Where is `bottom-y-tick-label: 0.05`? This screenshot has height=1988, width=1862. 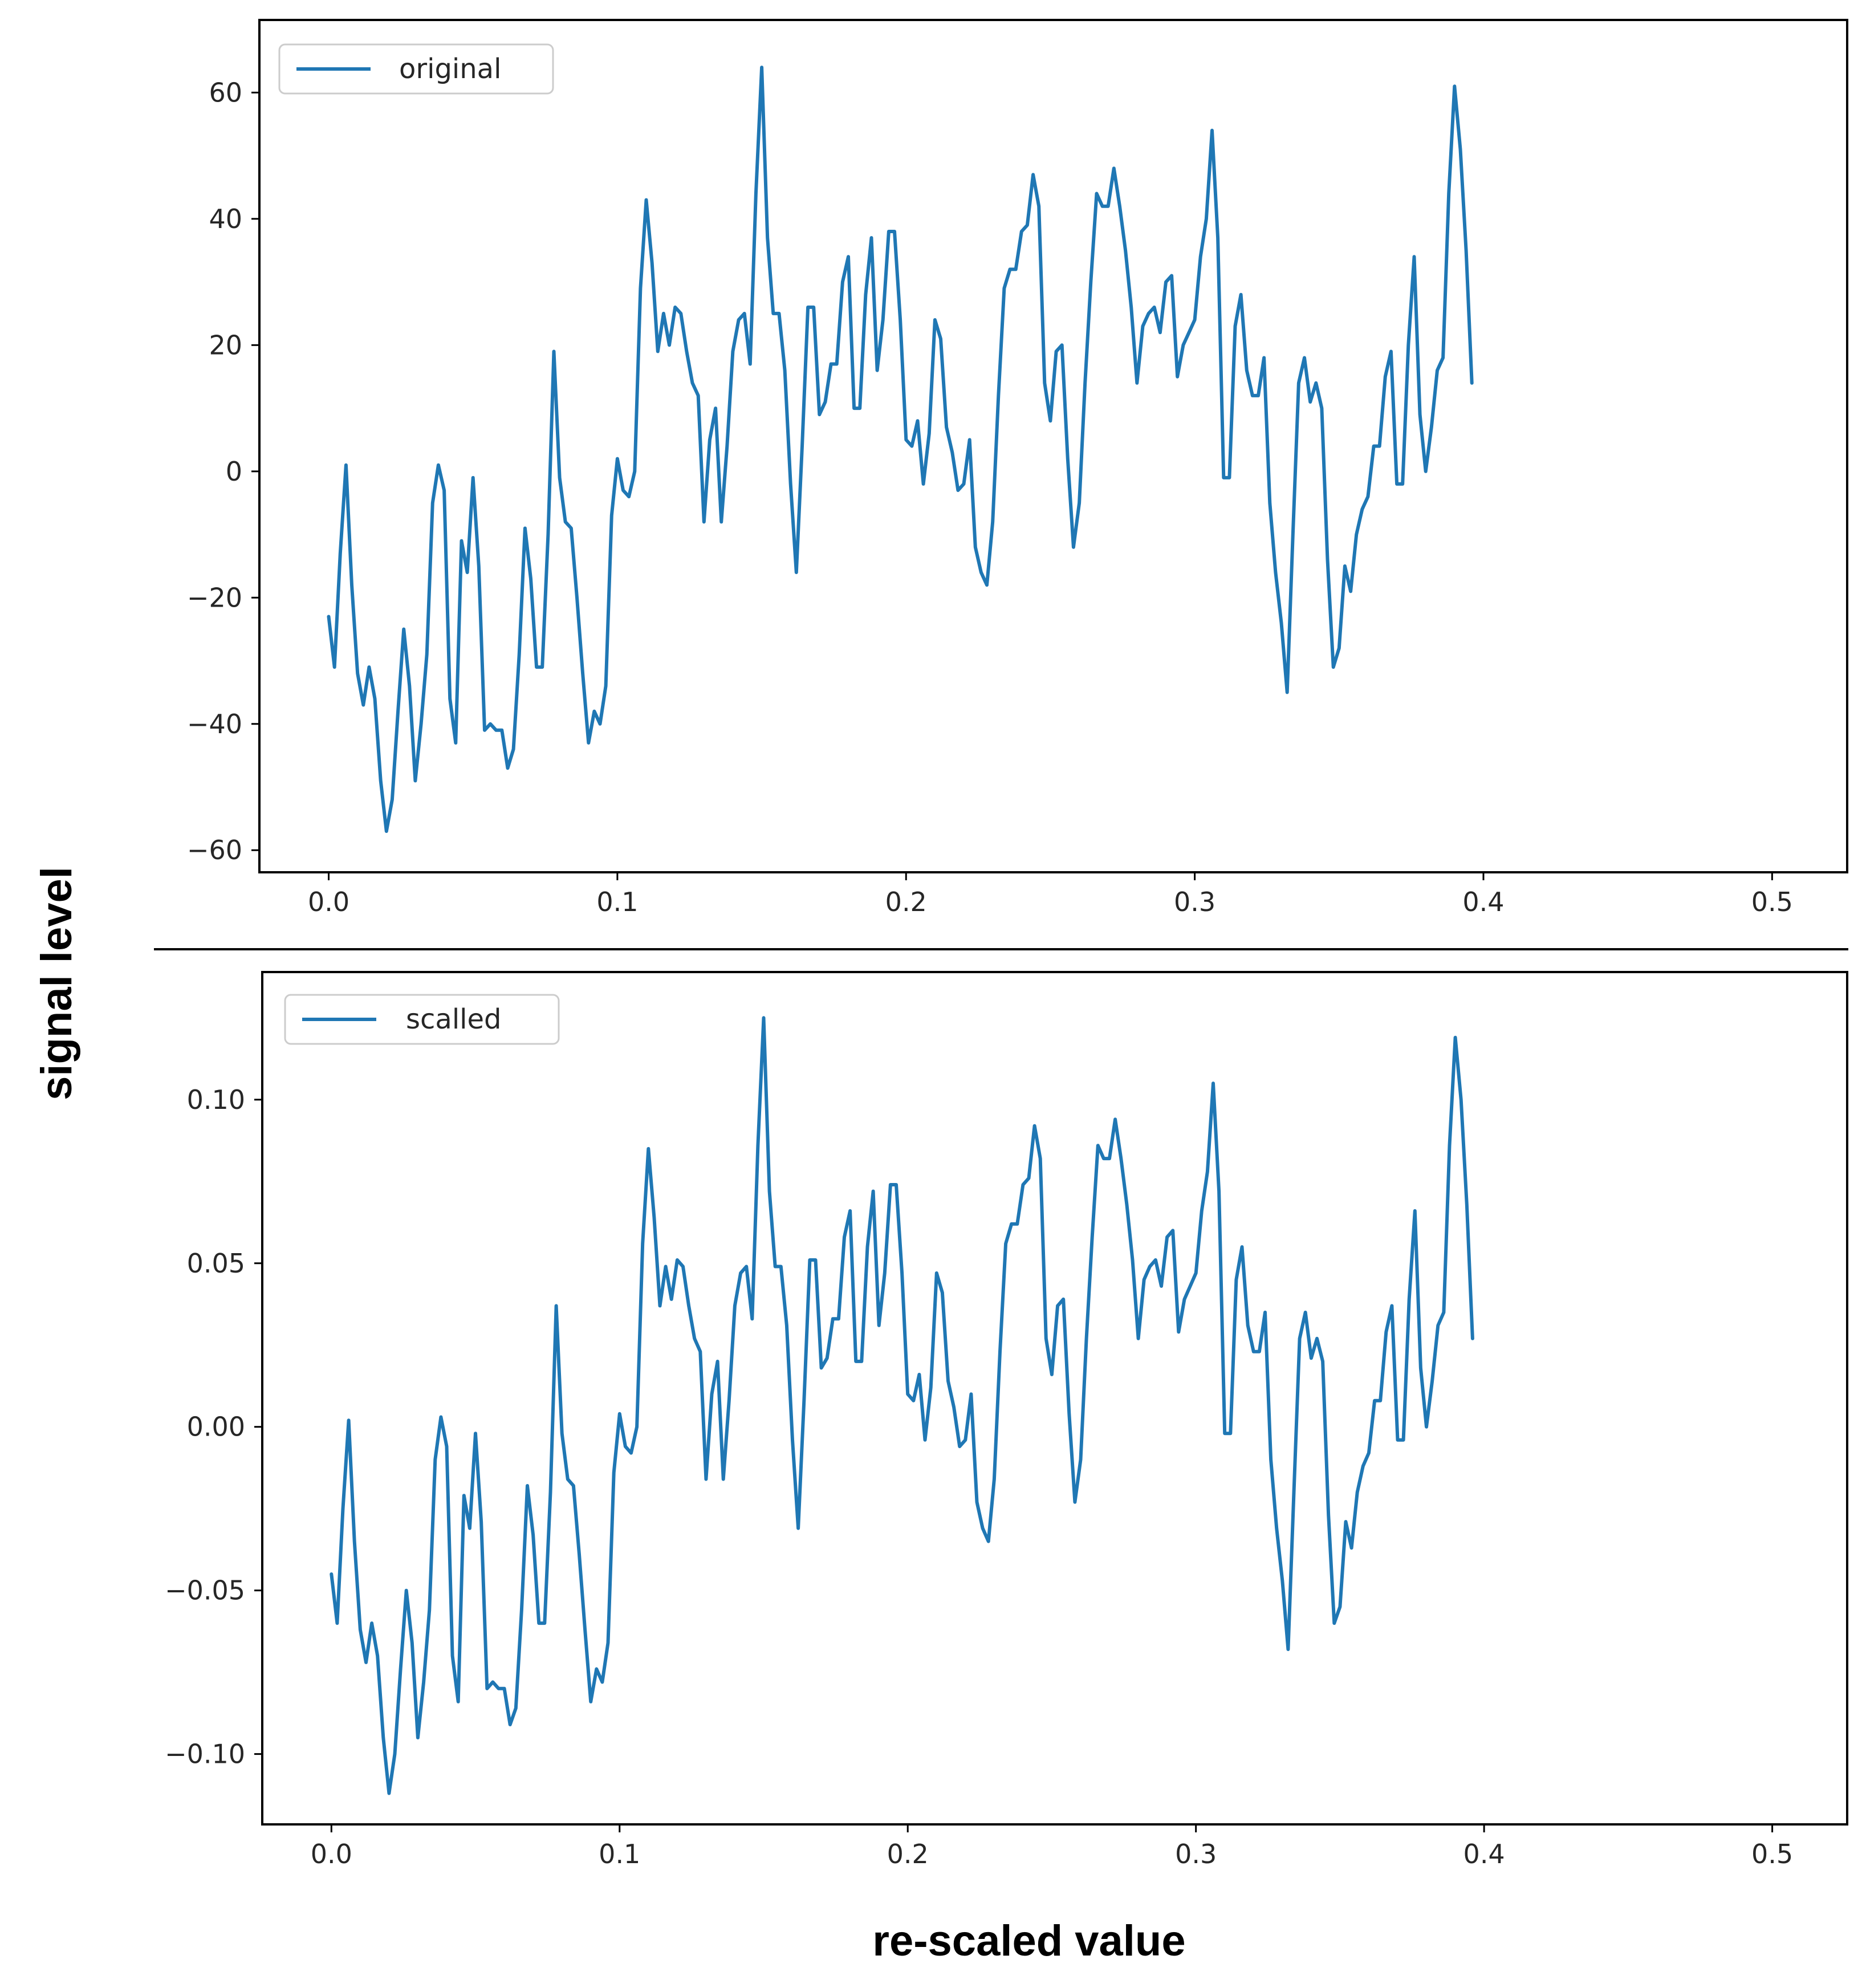
bottom-y-tick-label: 0.05 is located at coordinates (216, 1263).